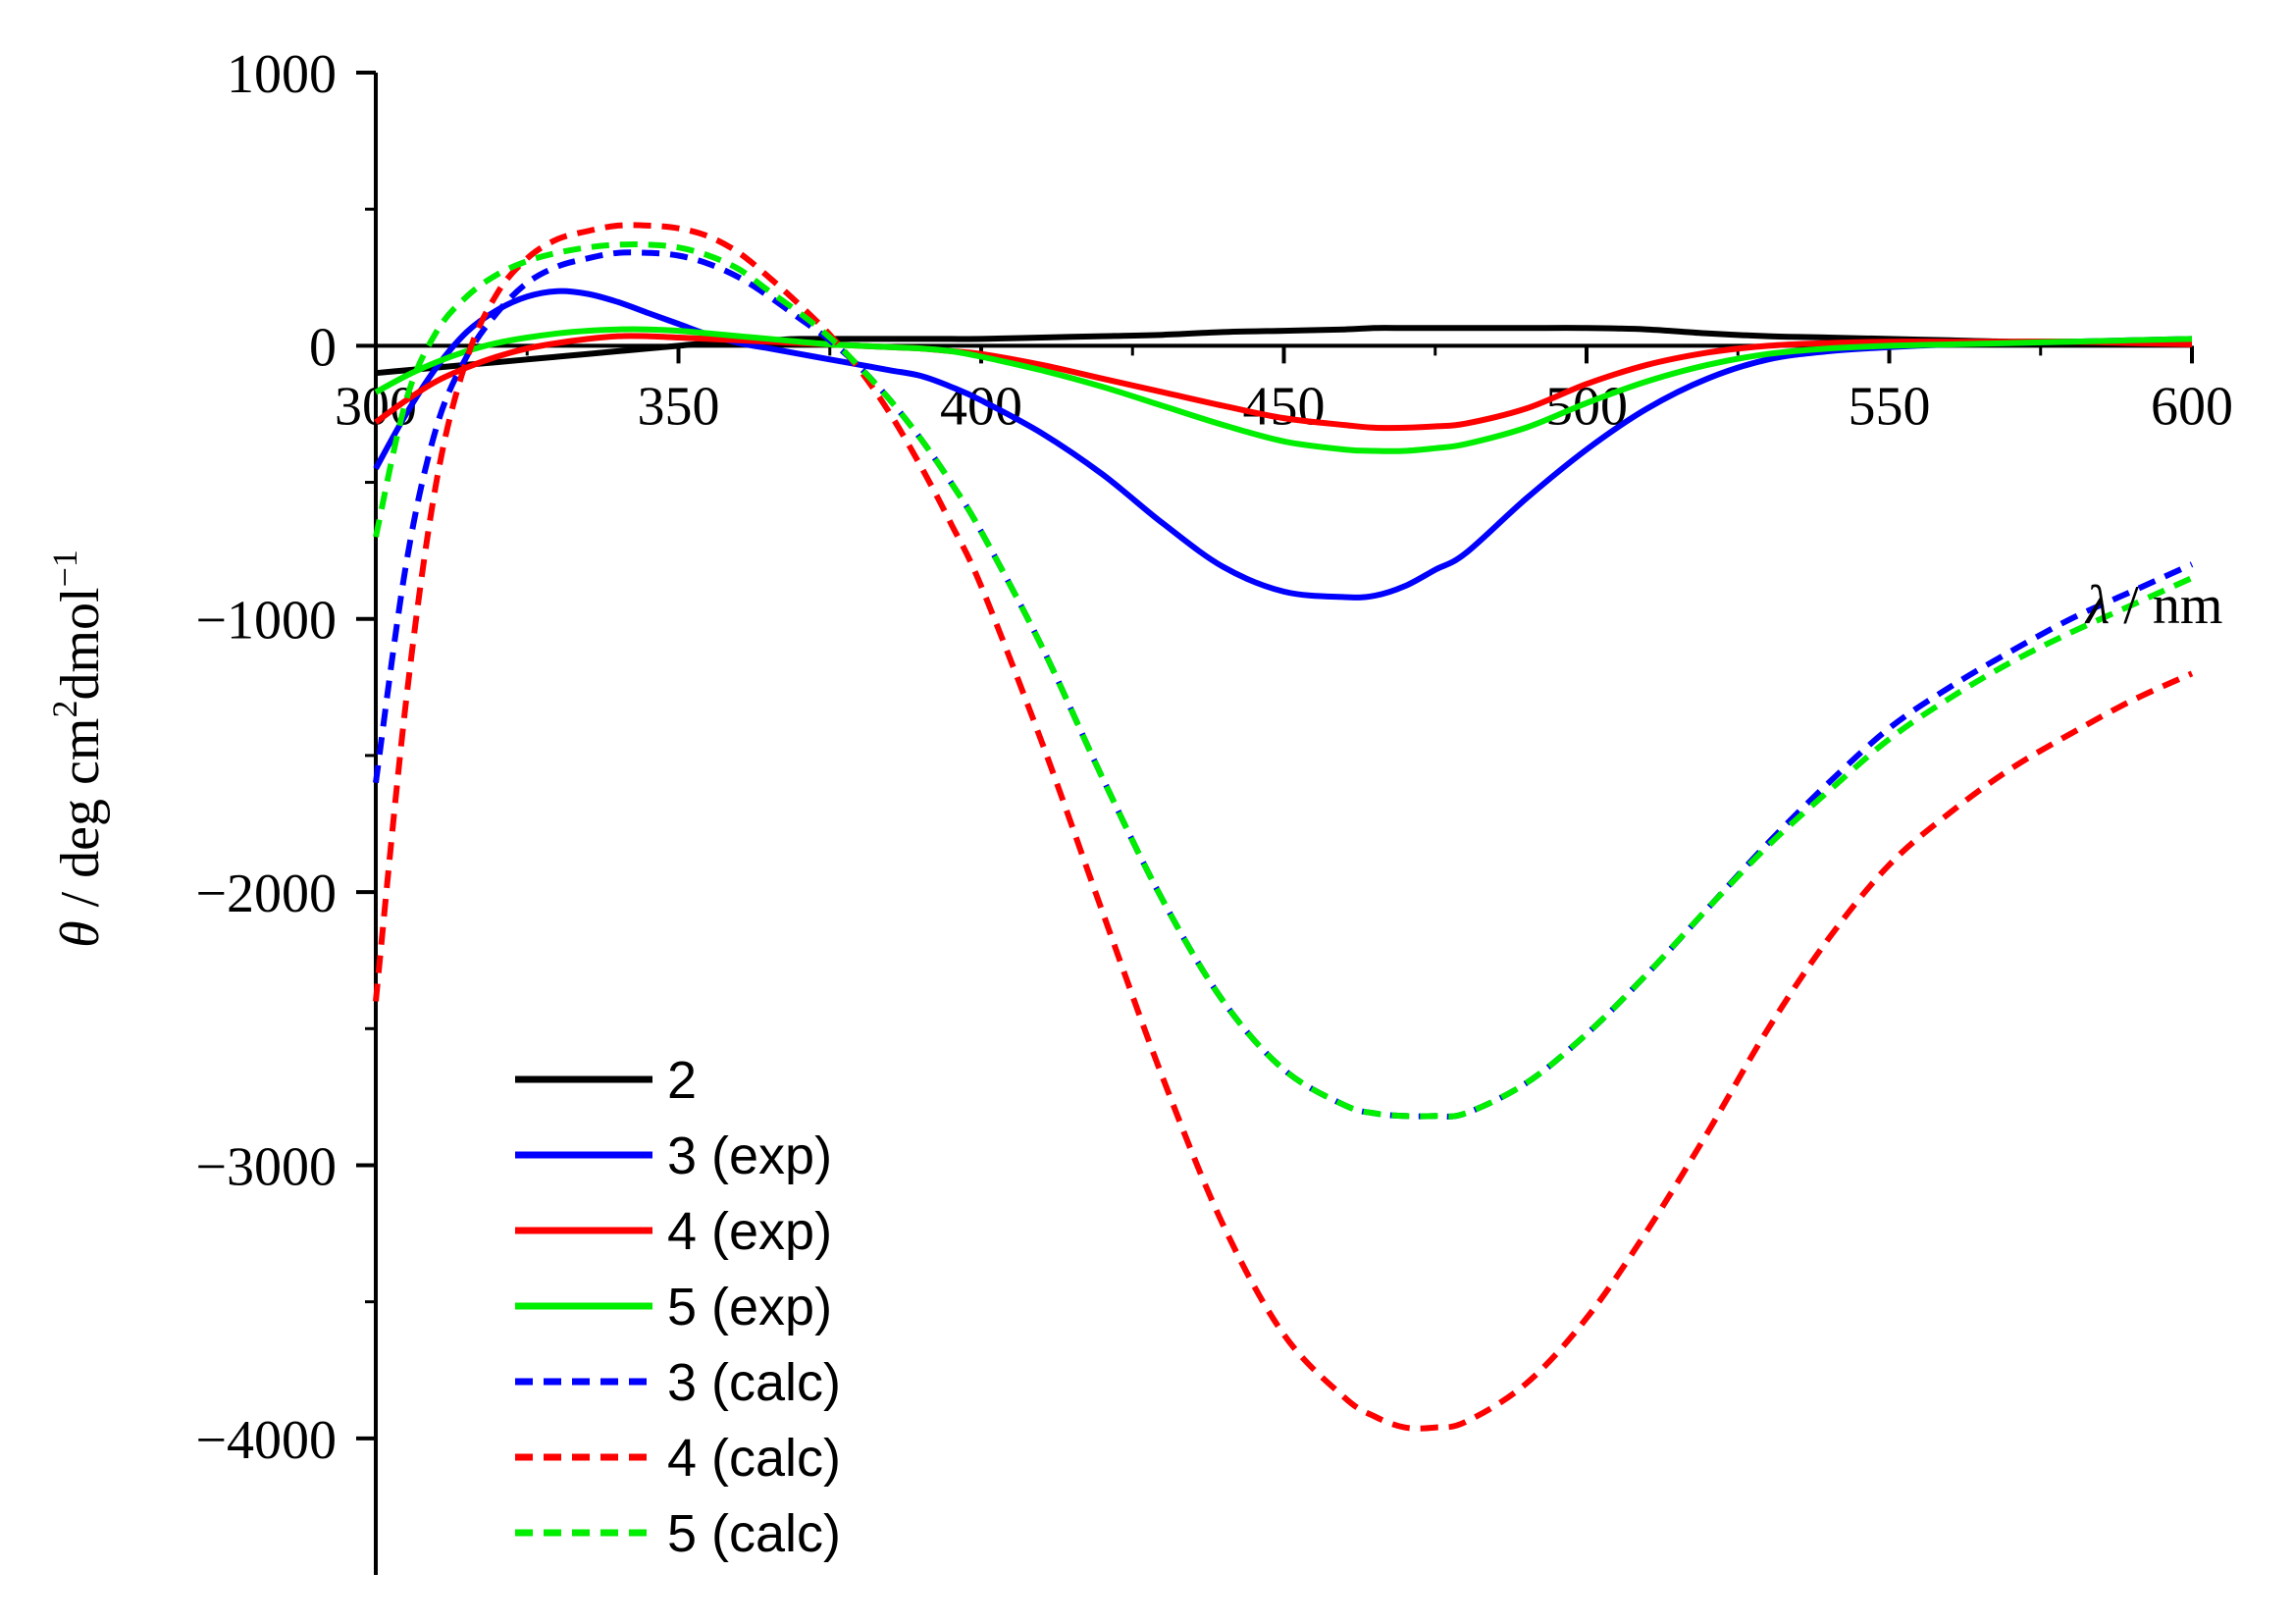 This screenshot has width=2293, height=1624. What do you see at coordinates (78, 749) in the screenshot?
I see `y-axis-label: θ / deg cm2dmol−1` at bounding box center [78, 749].